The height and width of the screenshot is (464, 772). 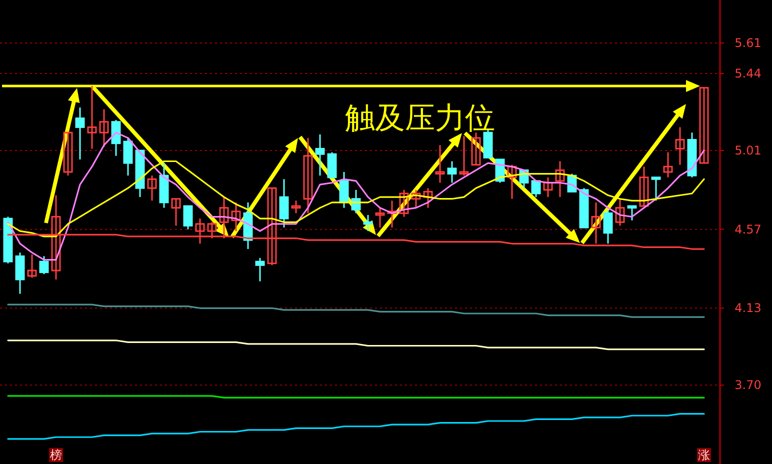 What do you see at coordinates (748, 43) in the screenshot?
I see `y-tick-label: 5.61` at bounding box center [748, 43].